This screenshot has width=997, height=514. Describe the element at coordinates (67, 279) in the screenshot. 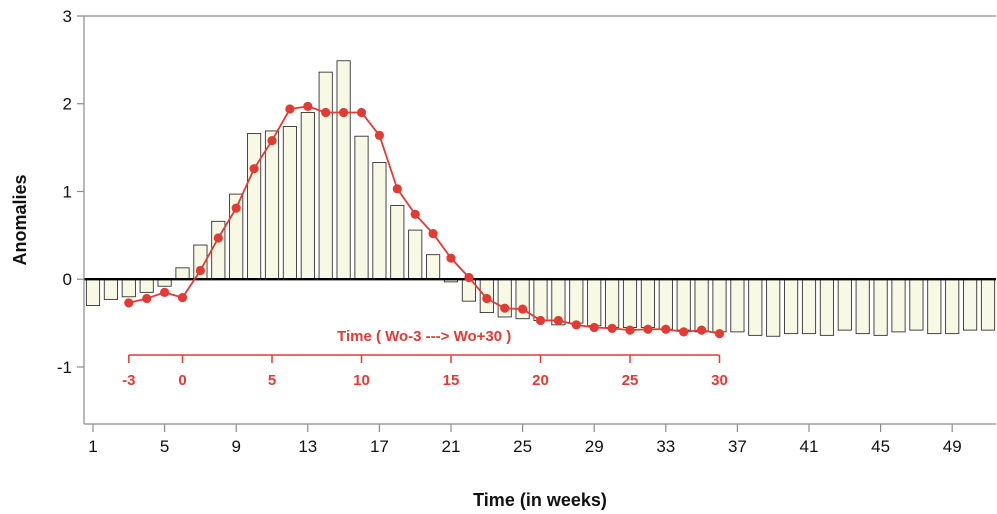

I see `y-tick-label: 0` at that location.